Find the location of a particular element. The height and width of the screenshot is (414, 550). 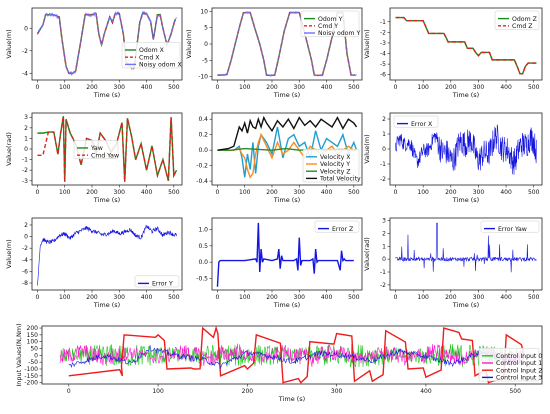

odom-y-ytick-label: -10 is located at coordinates (203, 77).